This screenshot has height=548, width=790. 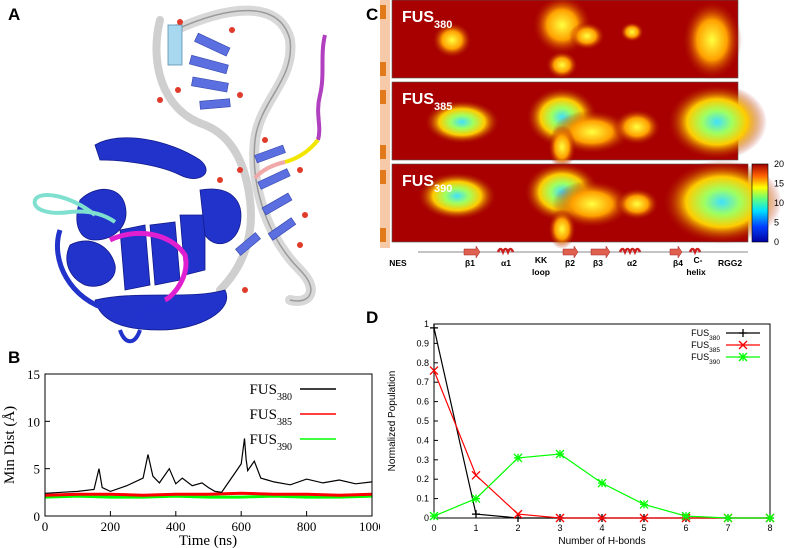 I want to click on heatmap-row-1: FUS380, so click(x=566, y=40).